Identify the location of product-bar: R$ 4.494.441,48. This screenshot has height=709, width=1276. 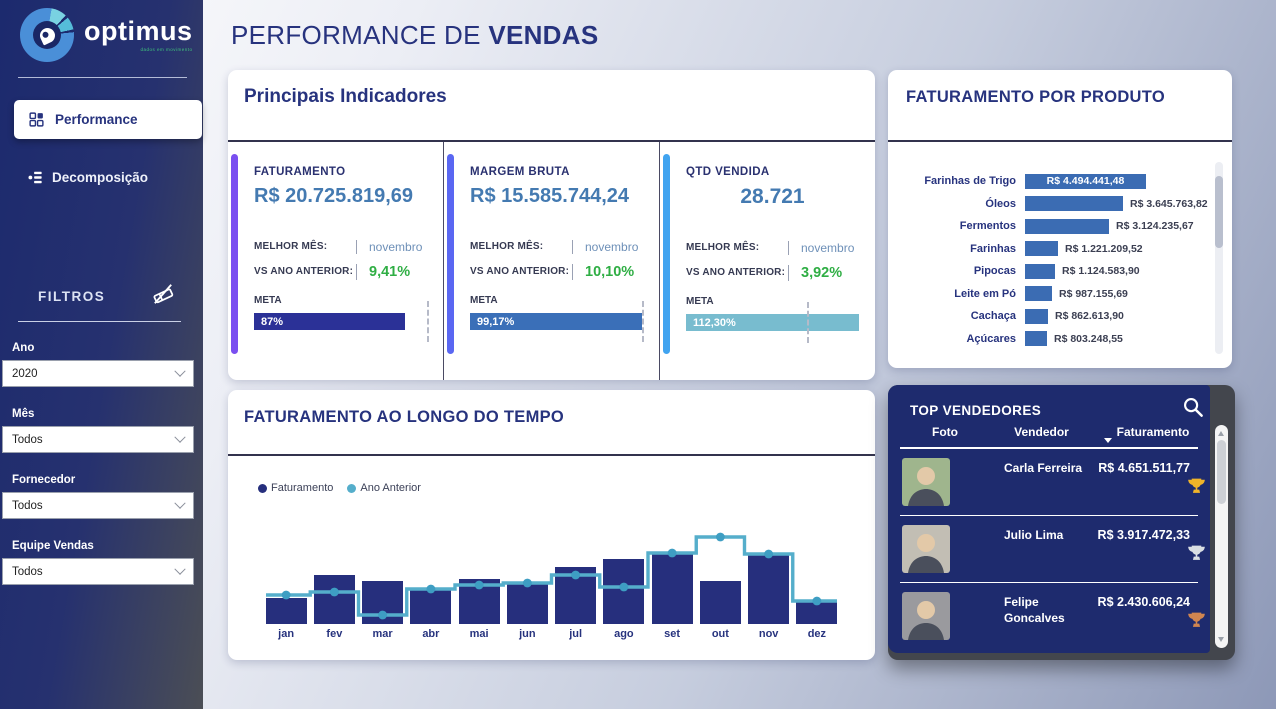
(1085, 181).